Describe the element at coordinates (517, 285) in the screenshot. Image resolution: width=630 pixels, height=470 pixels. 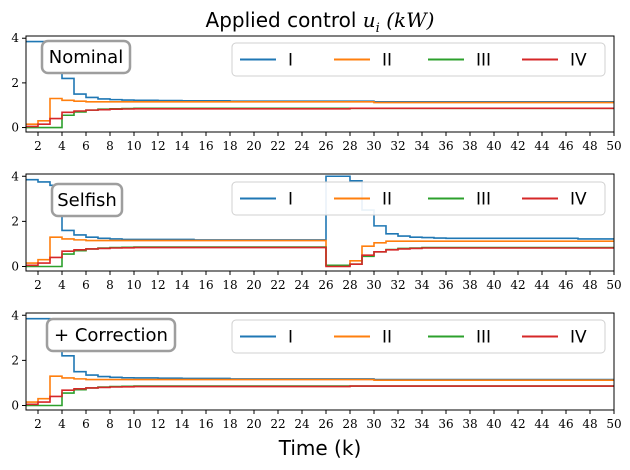
I see `x-tick-label: 42` at that location.